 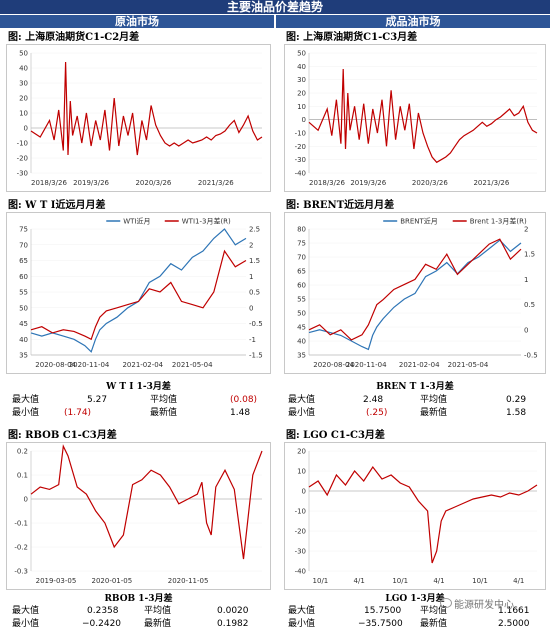 I want to click on sc13-ytick-label: 50, so click(x=301, y=54).